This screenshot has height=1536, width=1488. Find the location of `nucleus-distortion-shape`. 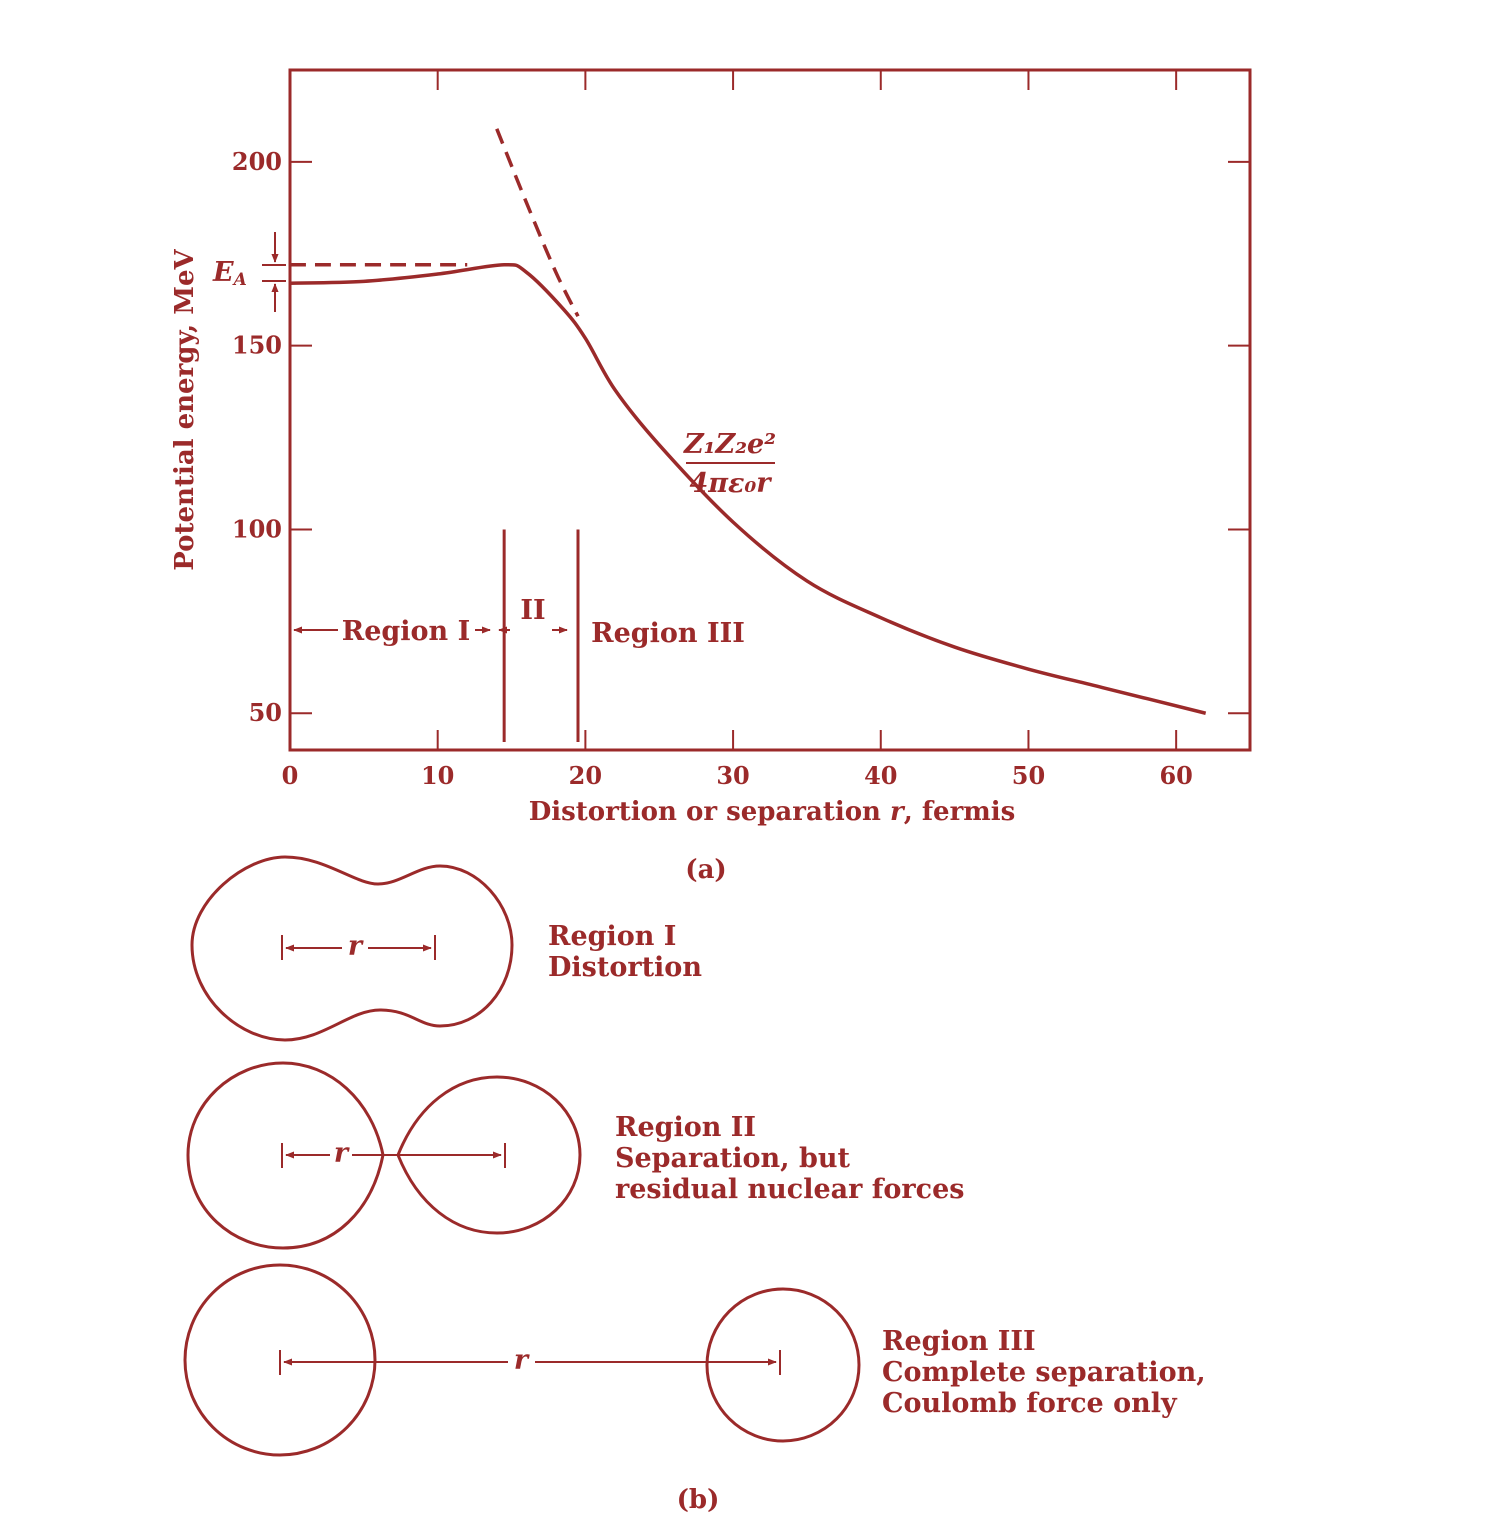

nucleus-distortion-shape is located at coordinates (352, 948).